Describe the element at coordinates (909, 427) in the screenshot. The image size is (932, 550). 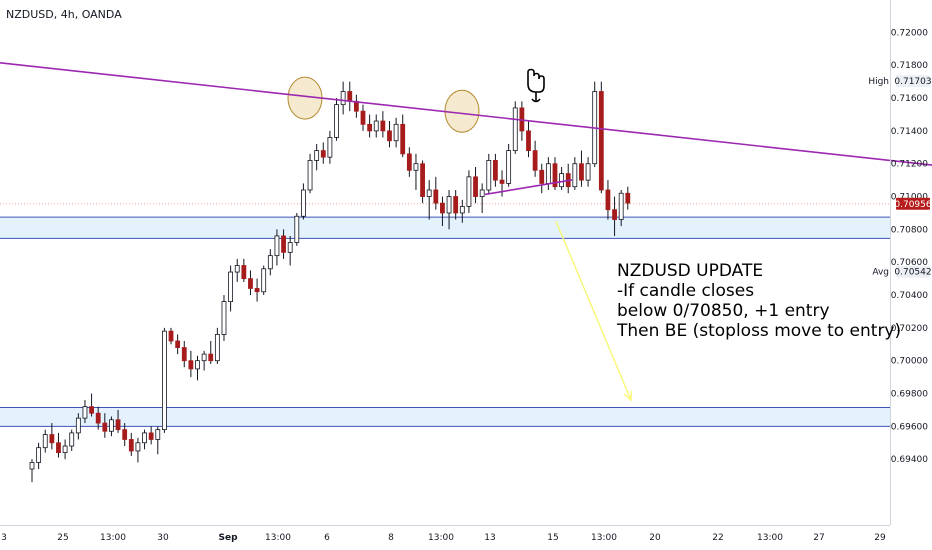
I see `price-tick-label: 0.69600` at that location.